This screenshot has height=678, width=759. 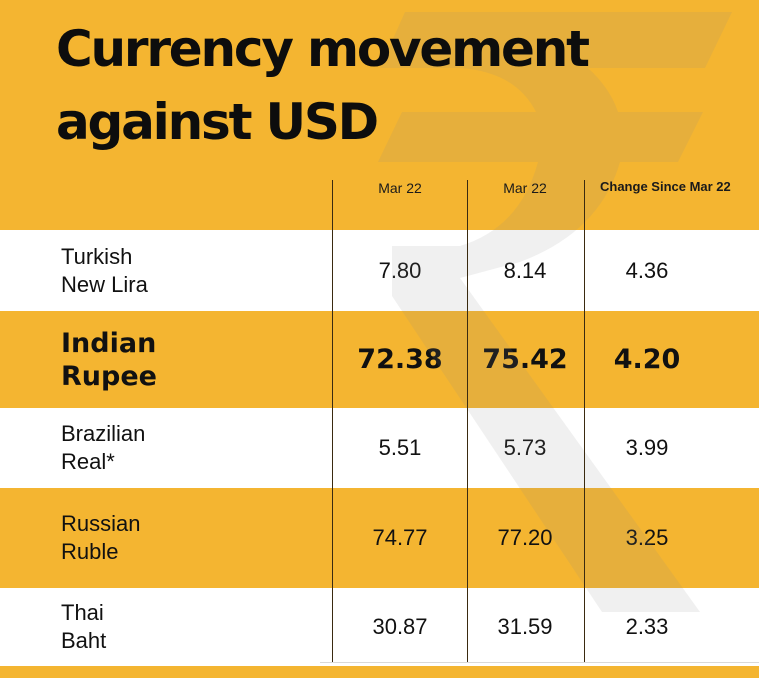 What do you see at coordinates (647, 270) in the screenshot?
I see `table-cell-value: 4.36` at bounding box center [647, 270].